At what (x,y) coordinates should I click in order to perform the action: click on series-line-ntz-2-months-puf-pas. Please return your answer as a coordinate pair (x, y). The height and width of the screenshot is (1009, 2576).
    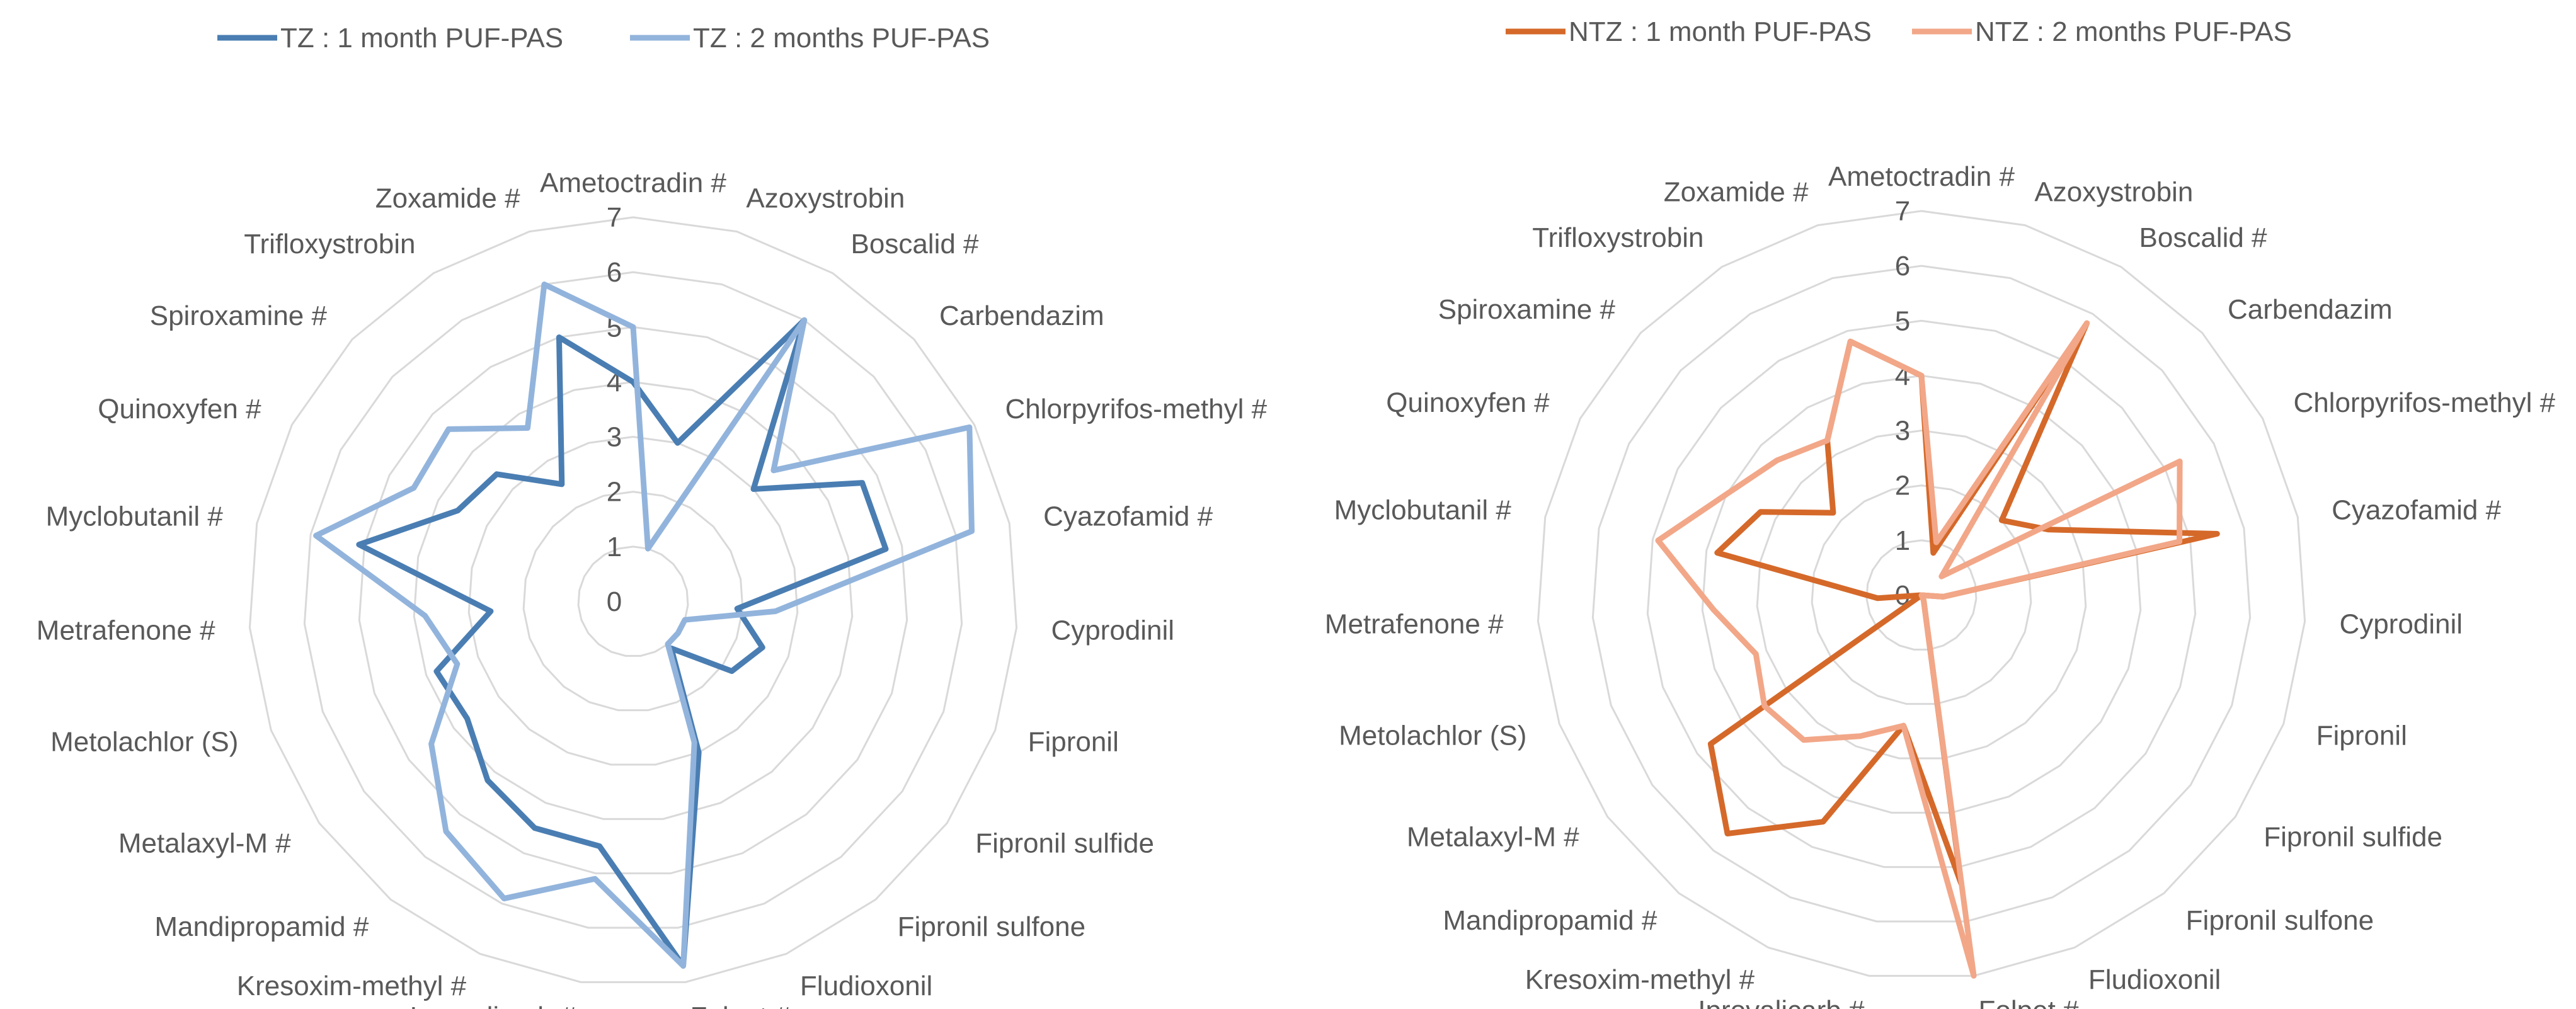
    Looking at the image, I should click on (1919, 649).